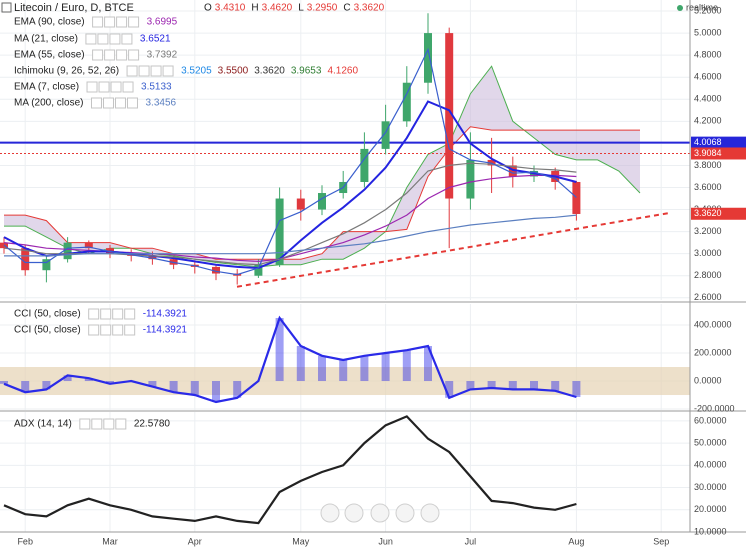  I want to click on legend-collapse, so click(6, 7).